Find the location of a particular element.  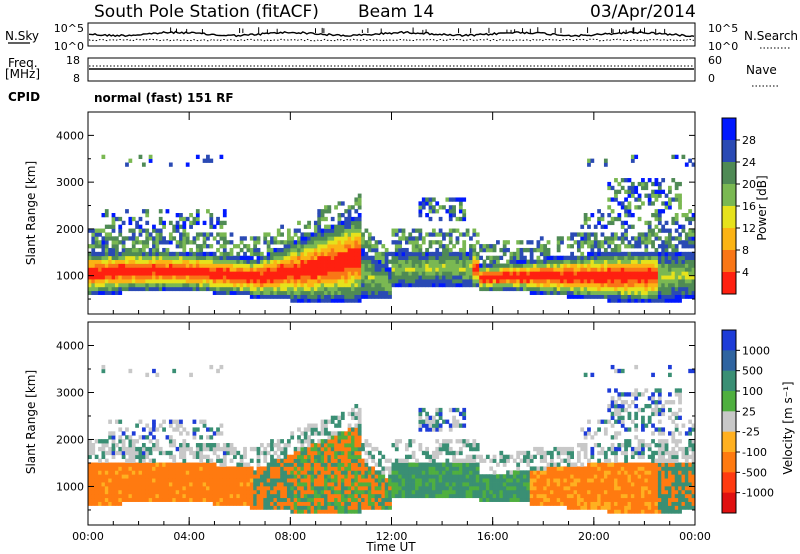

power-colorbar: 28 24 20 16 12 8 4 Power [dB] is located at coordinates (745, 206).